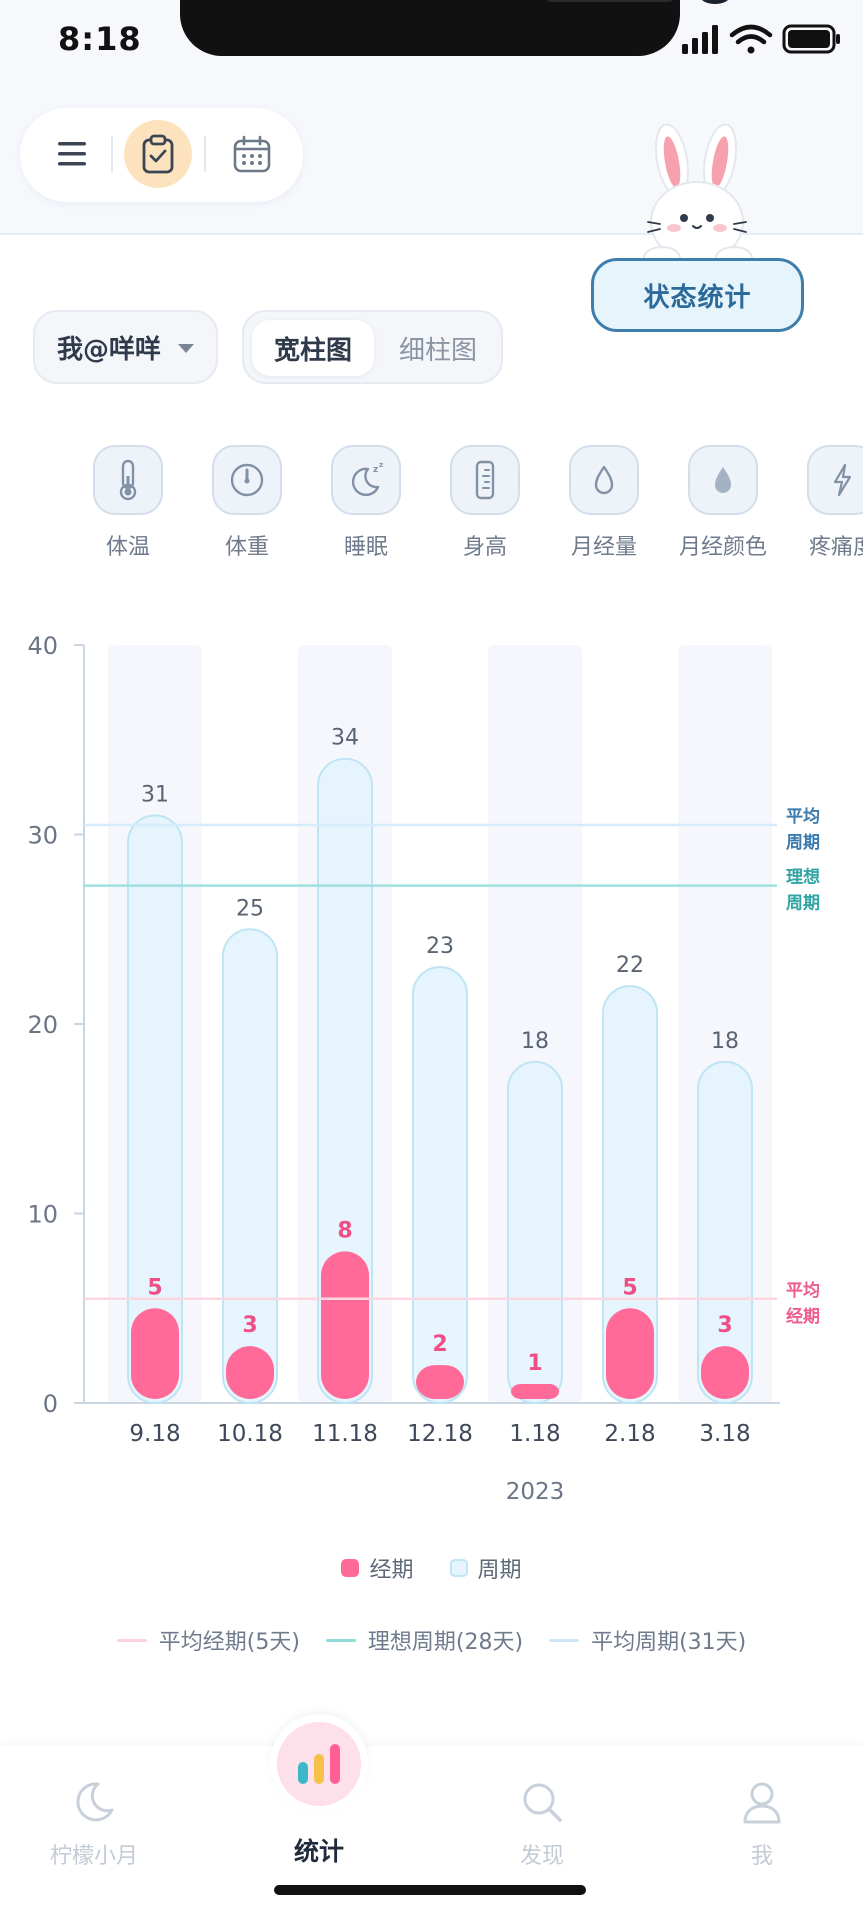  I want to click on cycle-value-label: 22, so click(630, 965).